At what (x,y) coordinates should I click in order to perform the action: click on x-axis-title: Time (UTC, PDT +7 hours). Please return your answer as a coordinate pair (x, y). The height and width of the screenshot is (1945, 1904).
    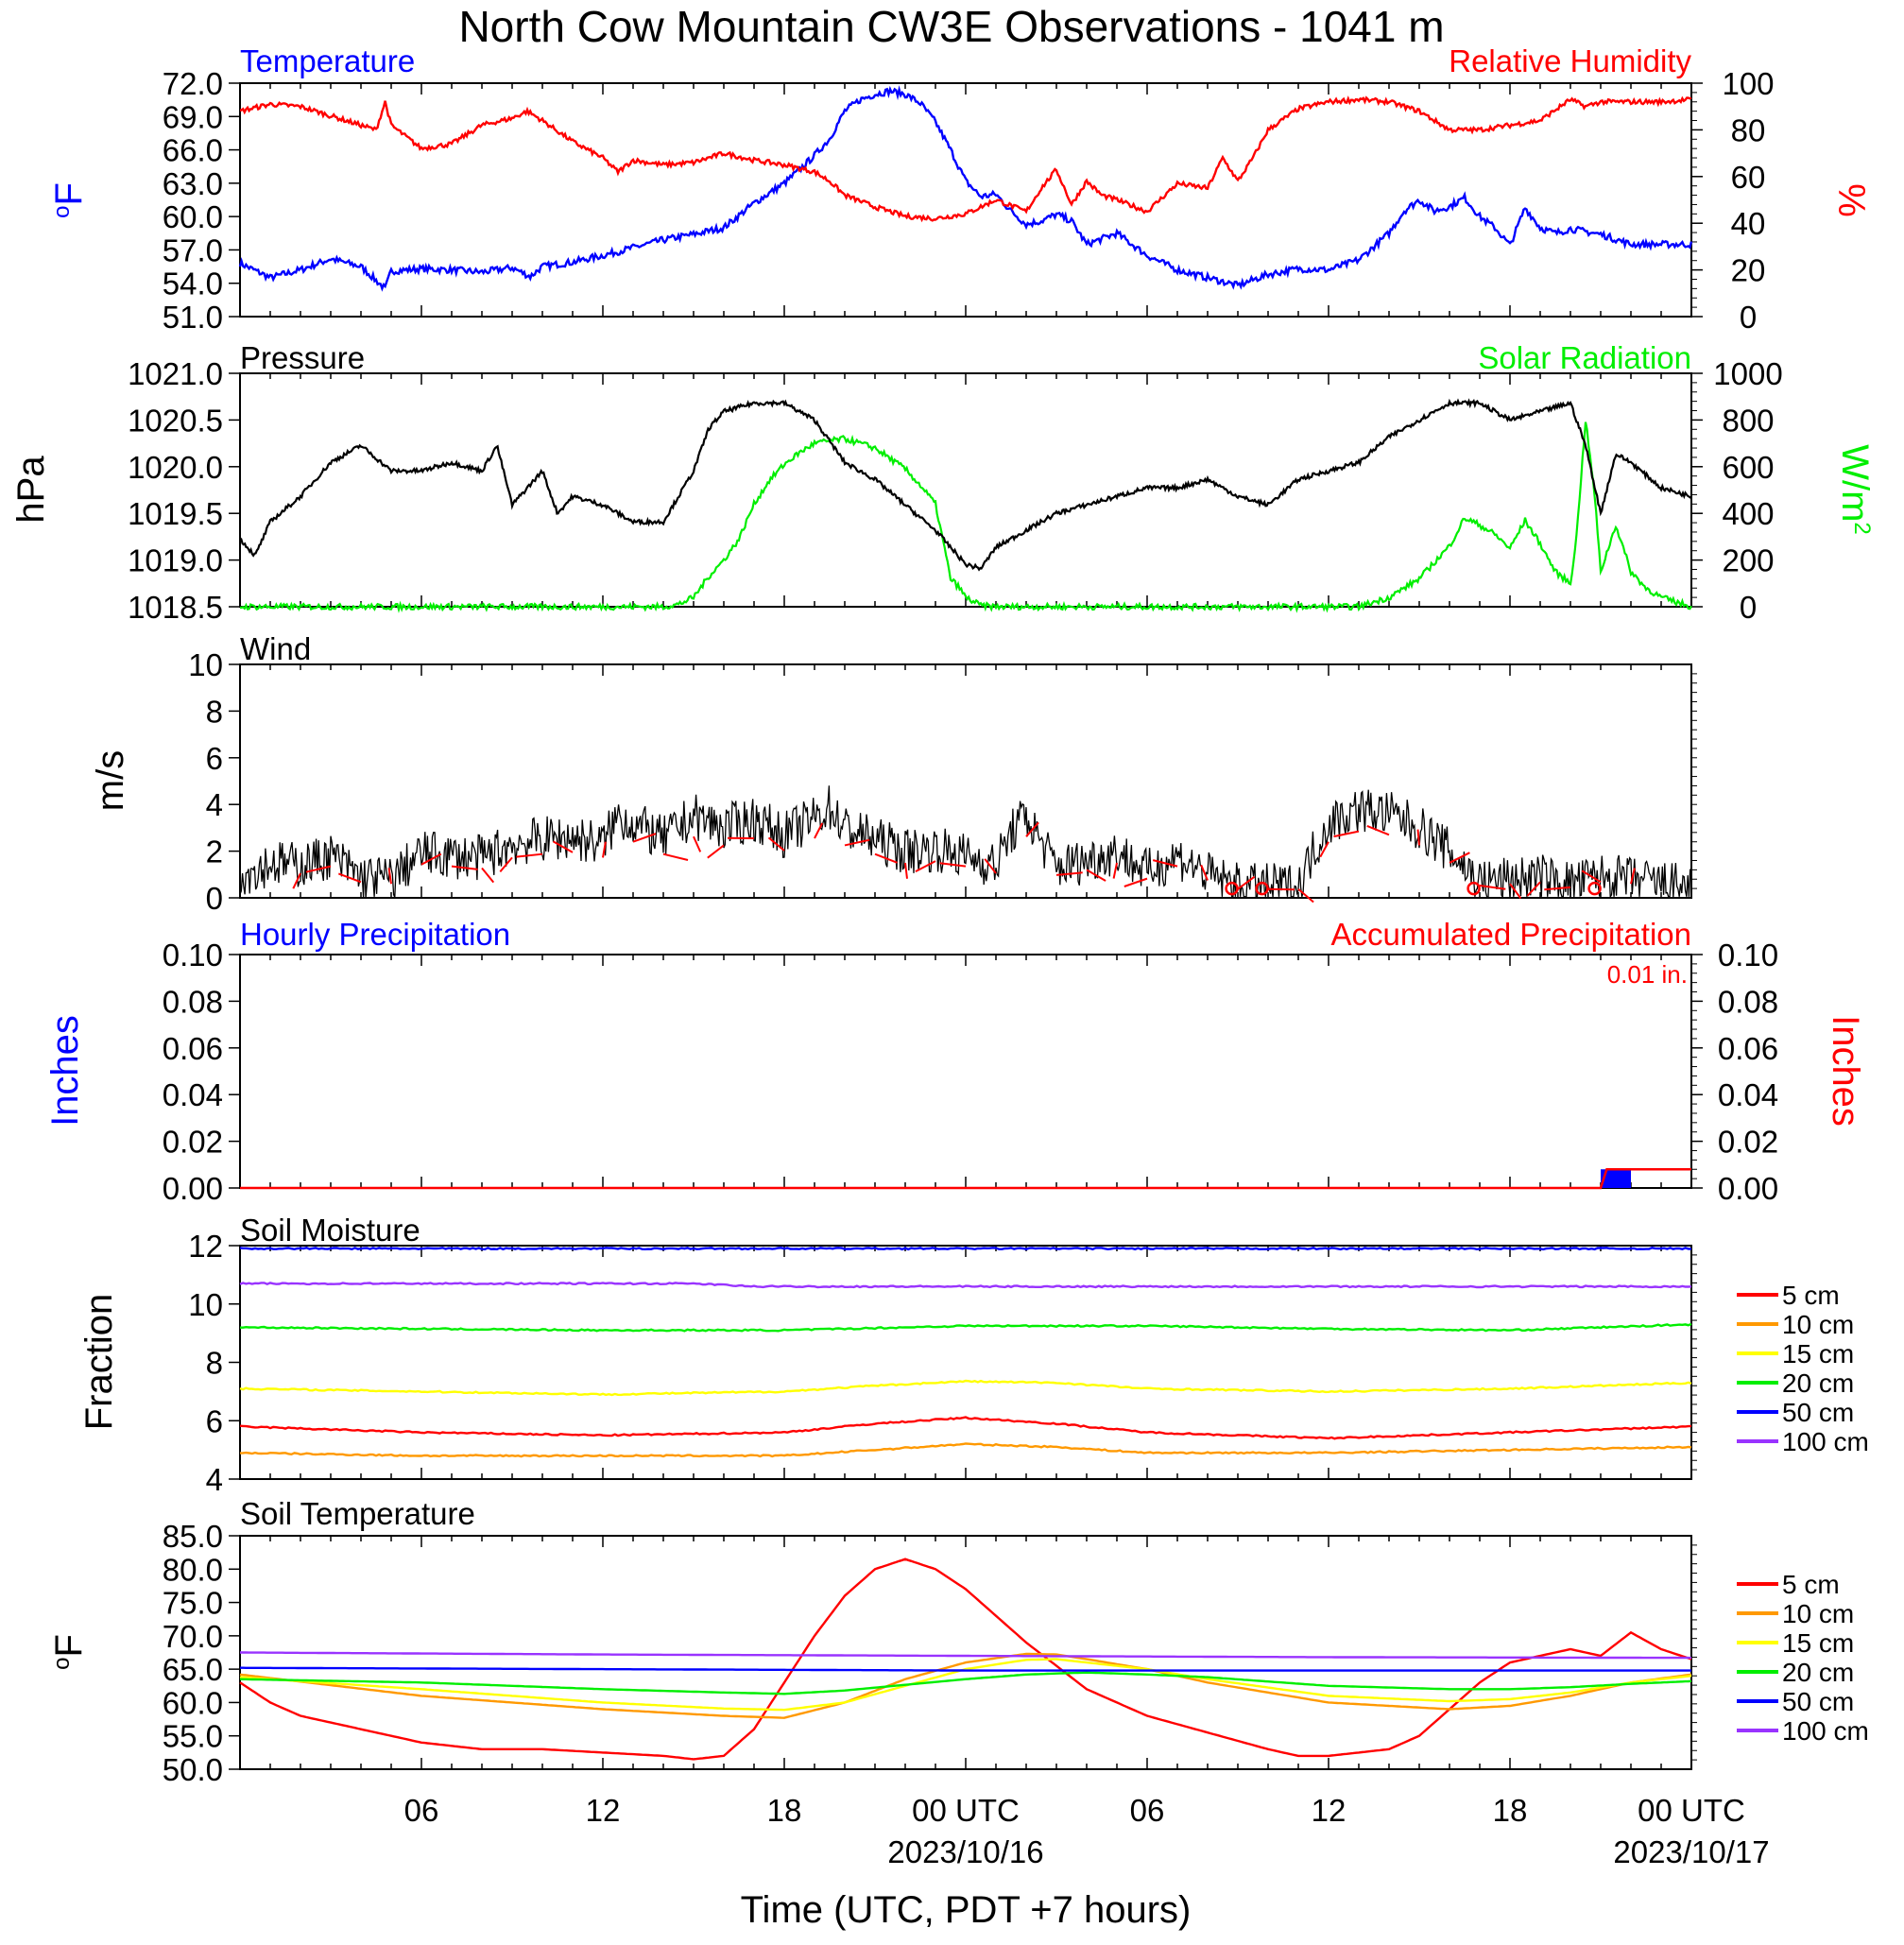
    Looking at the image, I should click on (966, 1910).